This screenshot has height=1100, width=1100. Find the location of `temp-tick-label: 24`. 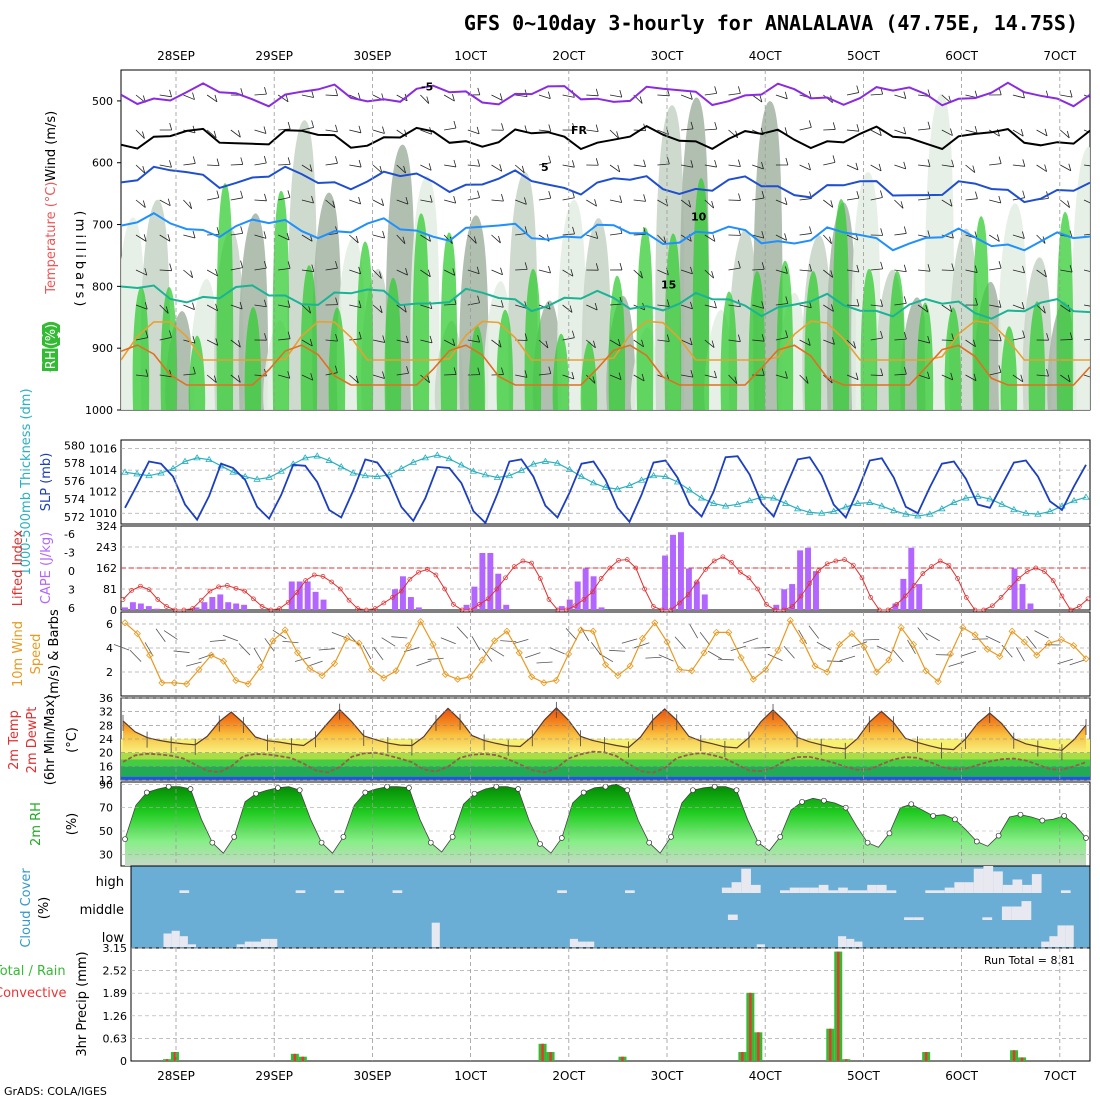

temp-tick-label: 24 is located at coordinates (106, 739).